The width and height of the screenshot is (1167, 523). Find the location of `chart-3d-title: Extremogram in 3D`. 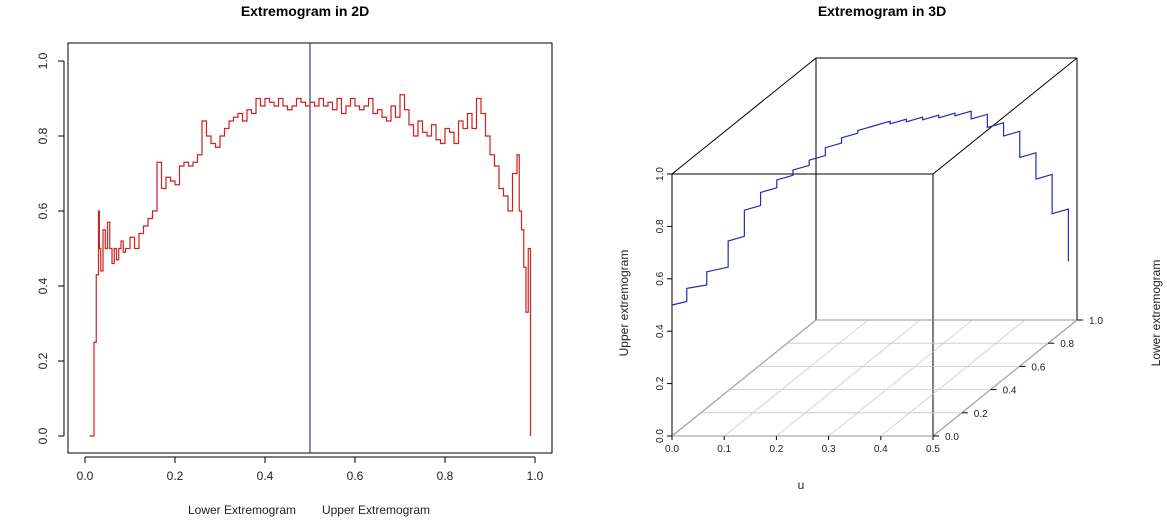

chart-3d-title: Extremogram in 3D is located at coordinates (882, 11).